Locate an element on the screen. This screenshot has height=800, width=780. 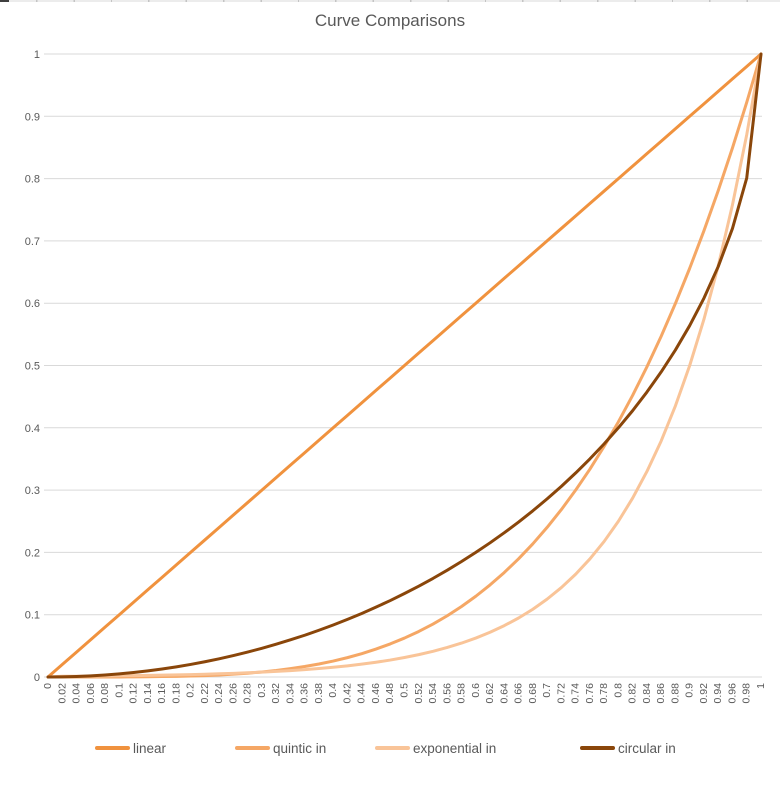
y-axis-tick-label: 0.5 is located at coordinates (32, 367).